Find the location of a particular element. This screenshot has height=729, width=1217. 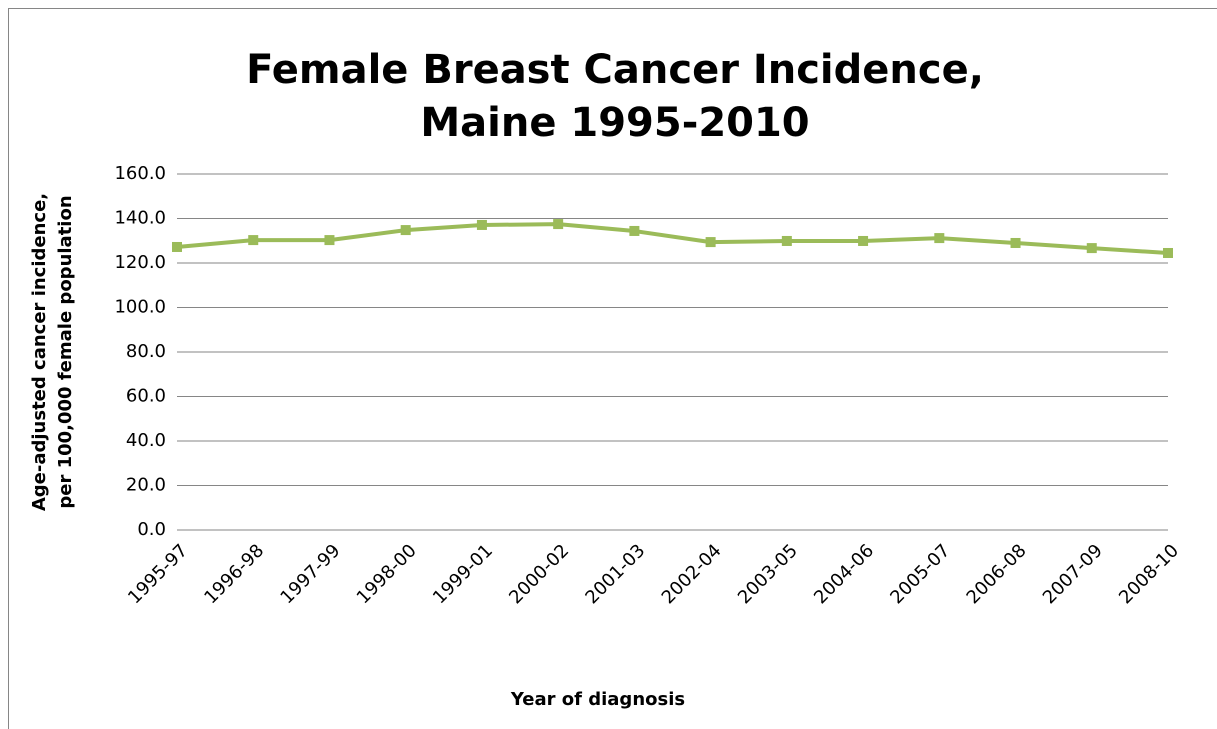

x-tick-label: 2007-09 is located at coordinates (1073, 574).